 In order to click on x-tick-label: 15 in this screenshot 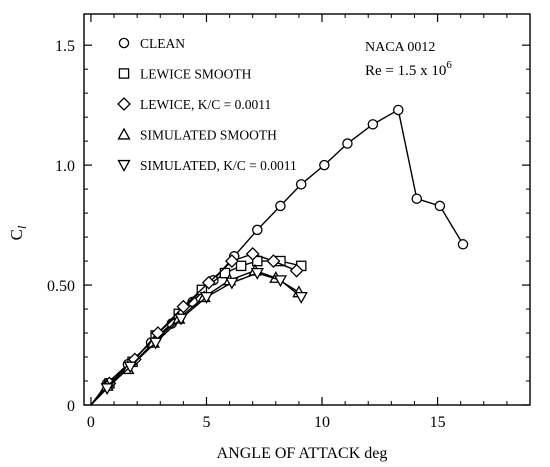, I will do `click(438, 422)`.